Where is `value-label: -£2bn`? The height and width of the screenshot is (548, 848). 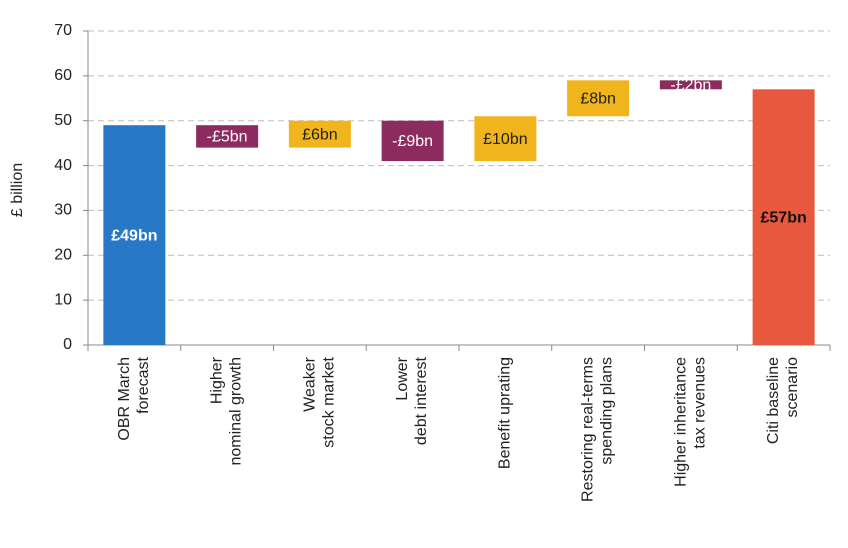
value-label: -£2bn is located at coordinates (690, 85).